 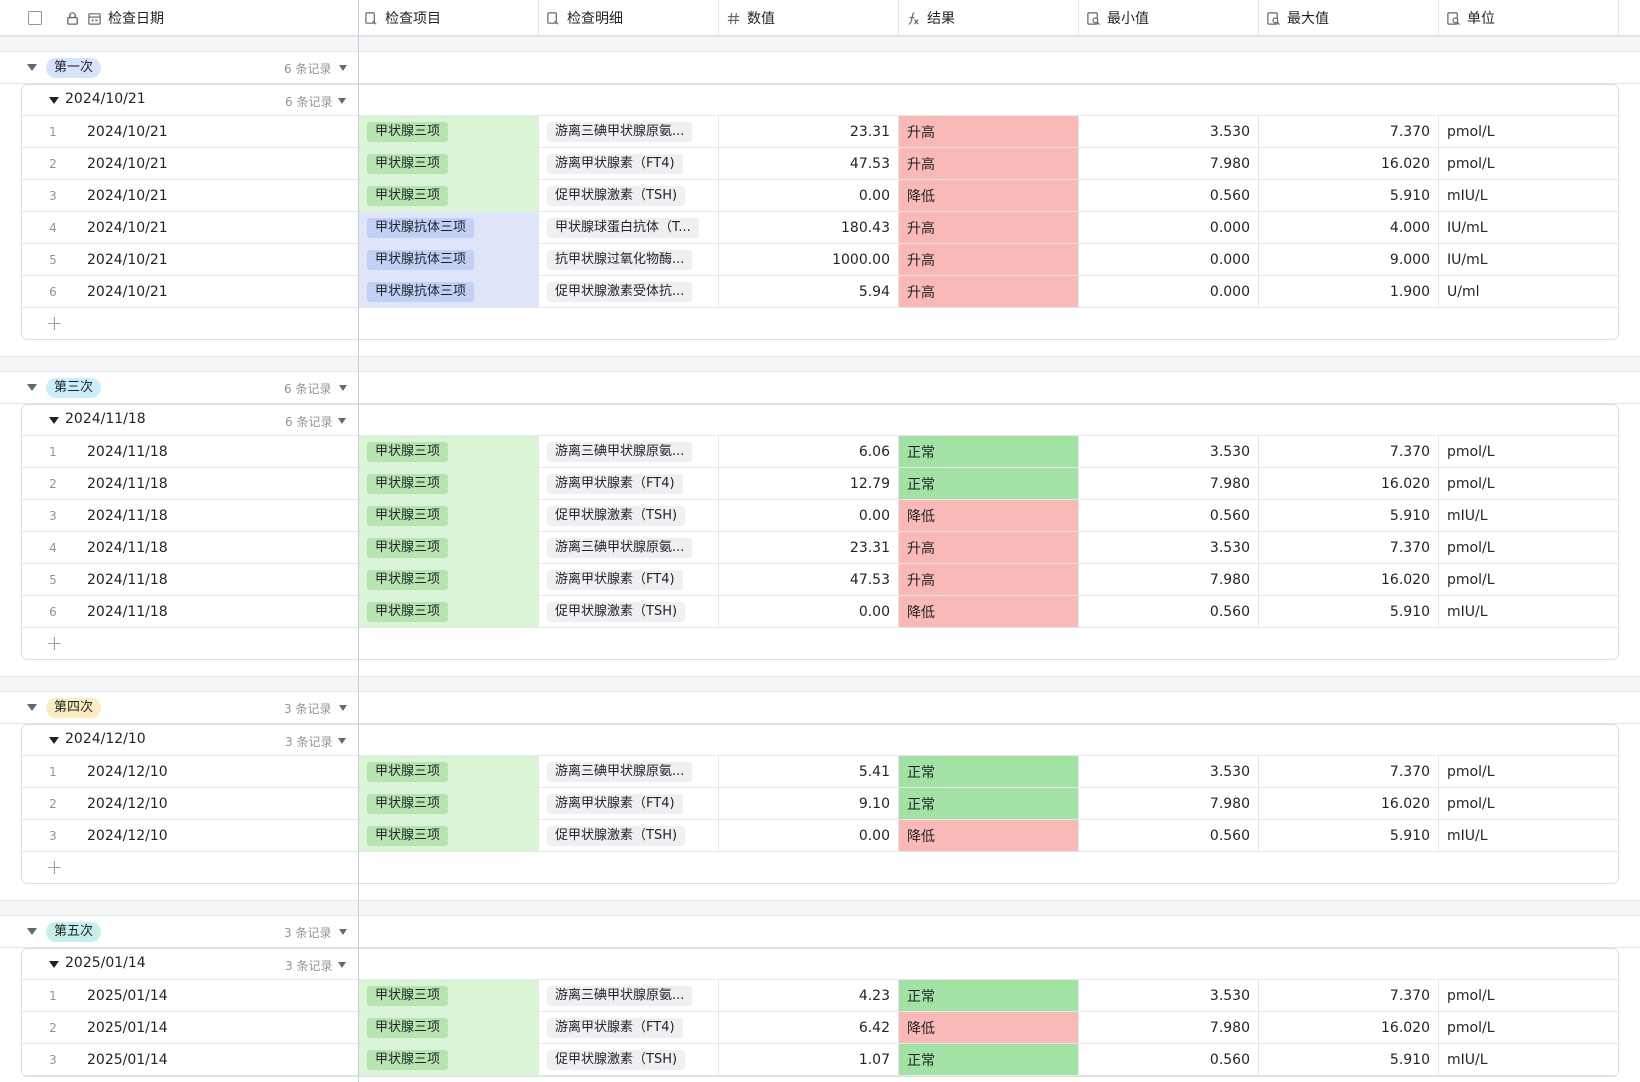 I want to click on cell-value: 6.06, so click(x=809, y=451).